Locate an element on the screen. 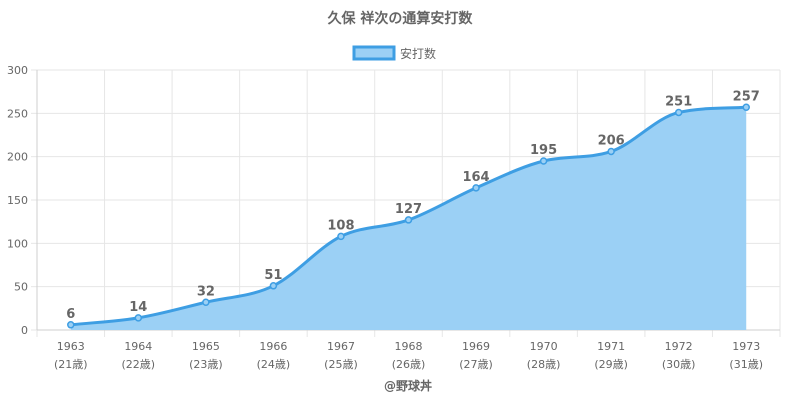 This screenshot has width=800, height=400. x-tick-sublabel: (29歳) is located at coordinates (611, 364).